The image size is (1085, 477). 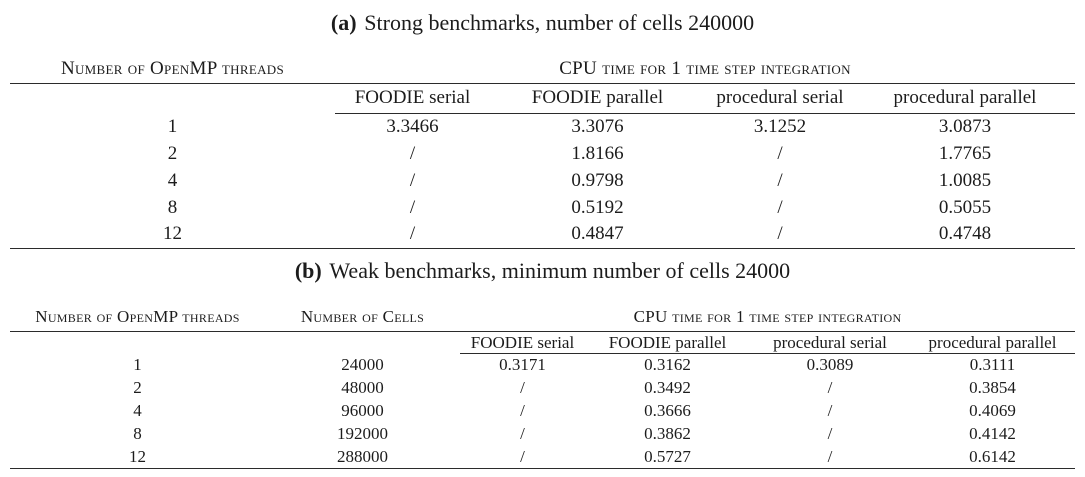 I want to click on table-cell: 0.3171, so click(x=522, y=365).